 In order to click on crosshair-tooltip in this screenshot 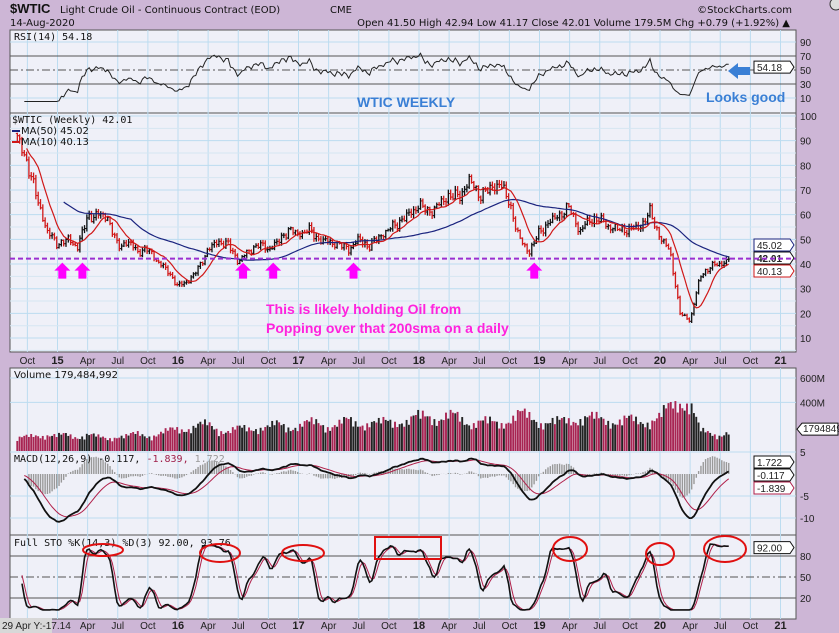, I will do `click(26, 625)`.